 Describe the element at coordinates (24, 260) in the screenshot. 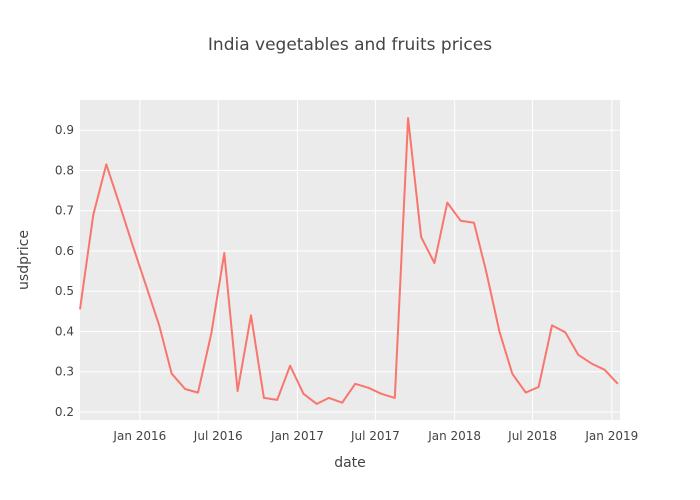

I see `y-axis-title: usdprice` at that location.